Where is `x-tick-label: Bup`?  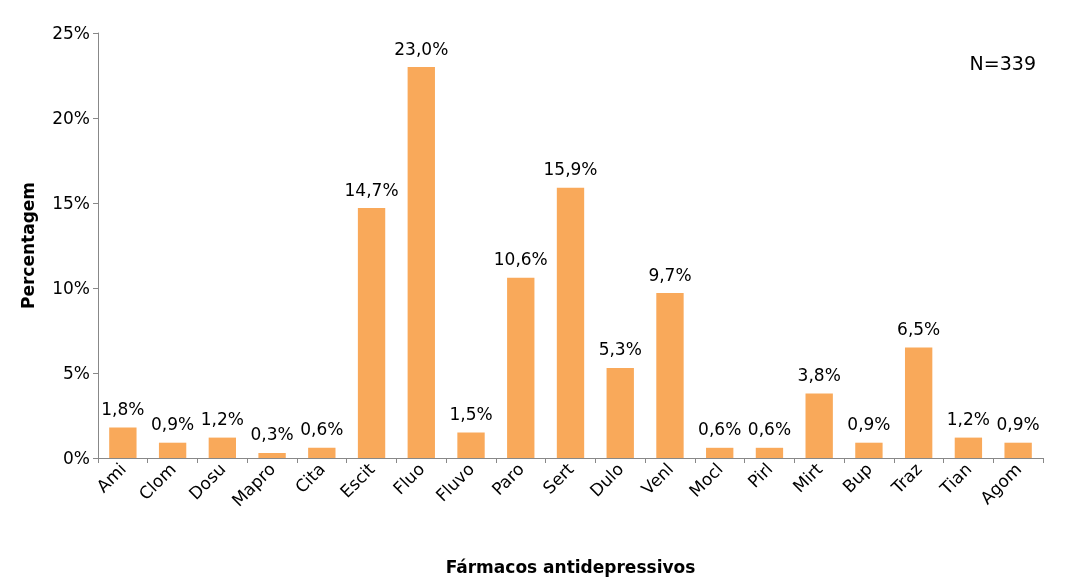 x-tick-label: Bup is located at coordinates (857, 477).